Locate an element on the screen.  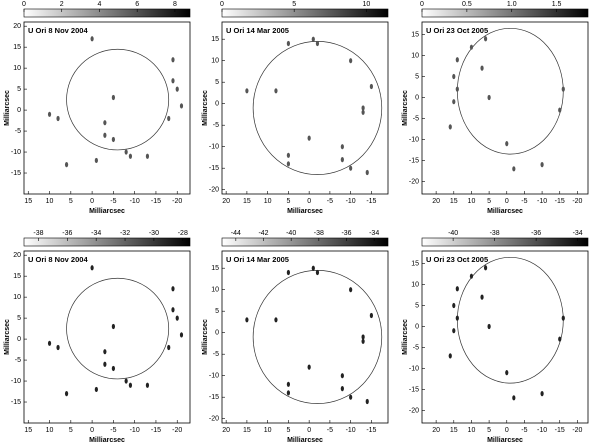
colorbar-tick-label: 6 is located at coordinates (137, 4).